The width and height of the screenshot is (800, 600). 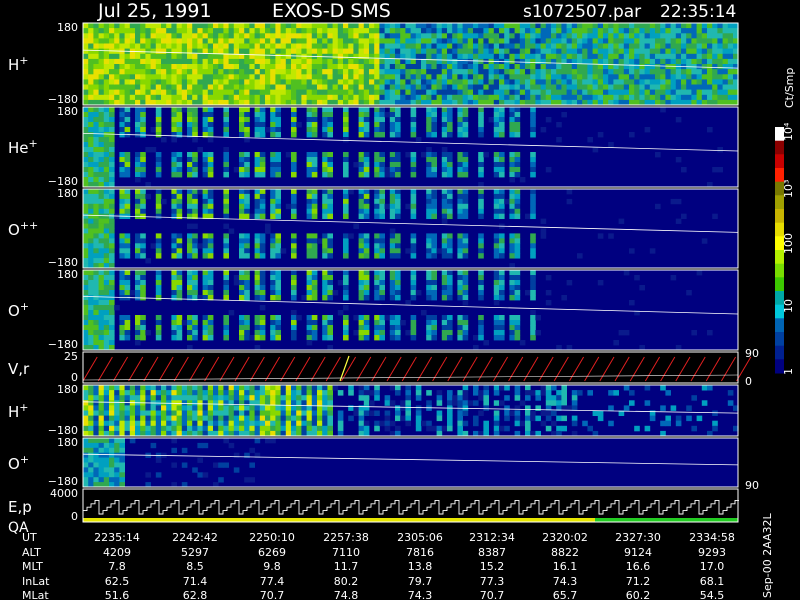 What do you see at coordinates (779, 161) in the screenshot?
I see `colorbar-swatch` at bounding box center [779, 161].